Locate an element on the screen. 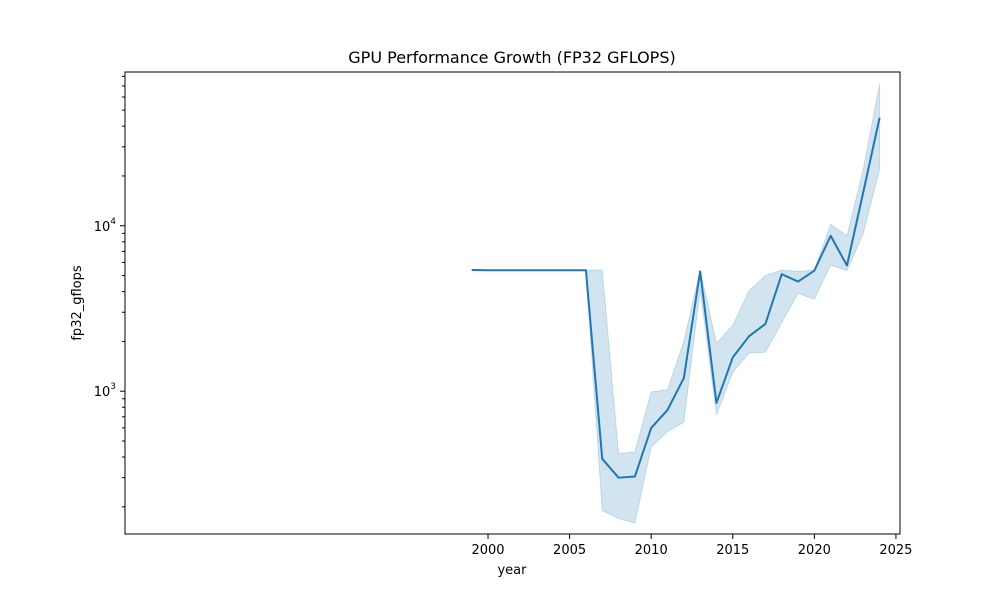 The height and width of the screenshot is (600, 1000). x-axis-label: year is located at coordinates (512, 570).